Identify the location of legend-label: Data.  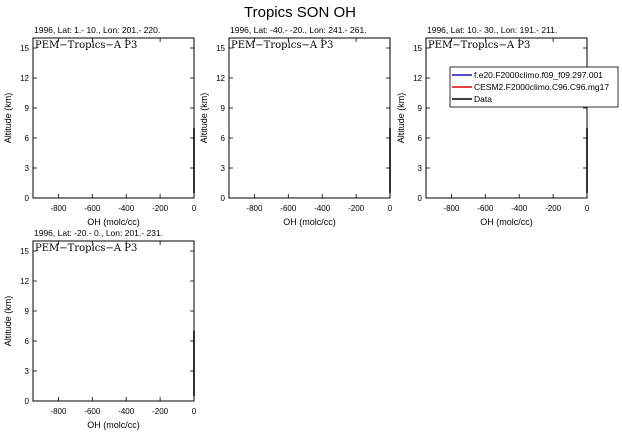
(483, 99).